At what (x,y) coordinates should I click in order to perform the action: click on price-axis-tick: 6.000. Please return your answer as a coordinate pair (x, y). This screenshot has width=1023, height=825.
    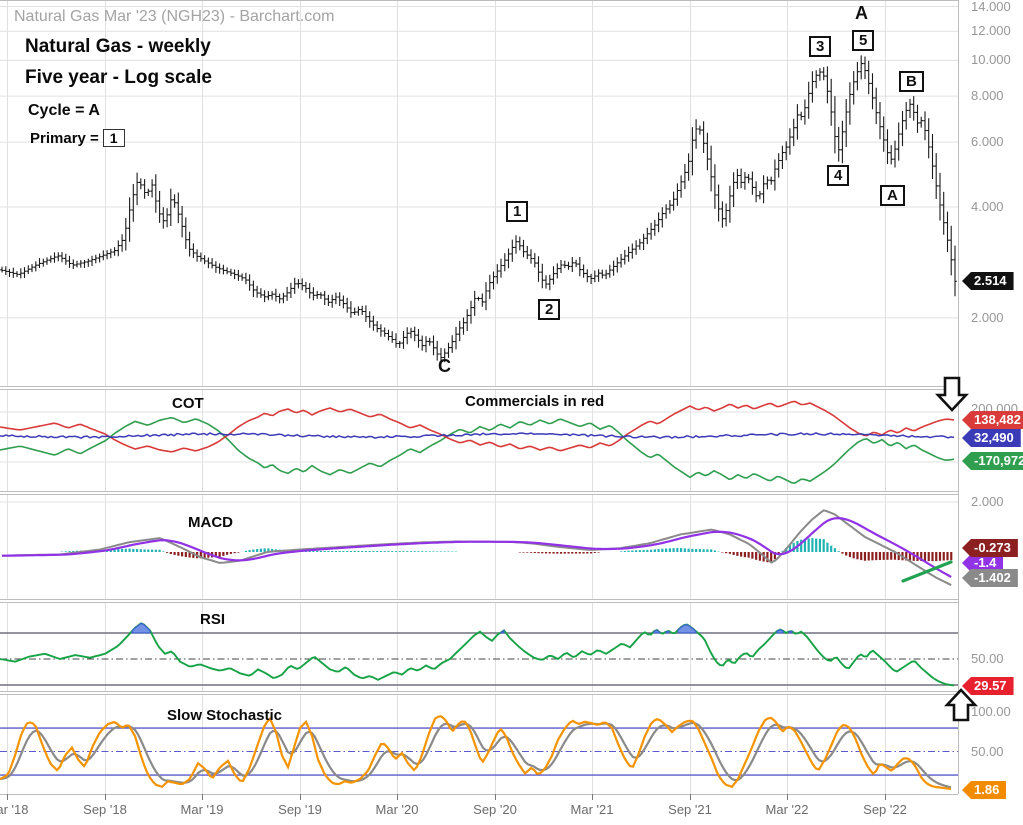
    Looking at the image, I should click on (987, 141).